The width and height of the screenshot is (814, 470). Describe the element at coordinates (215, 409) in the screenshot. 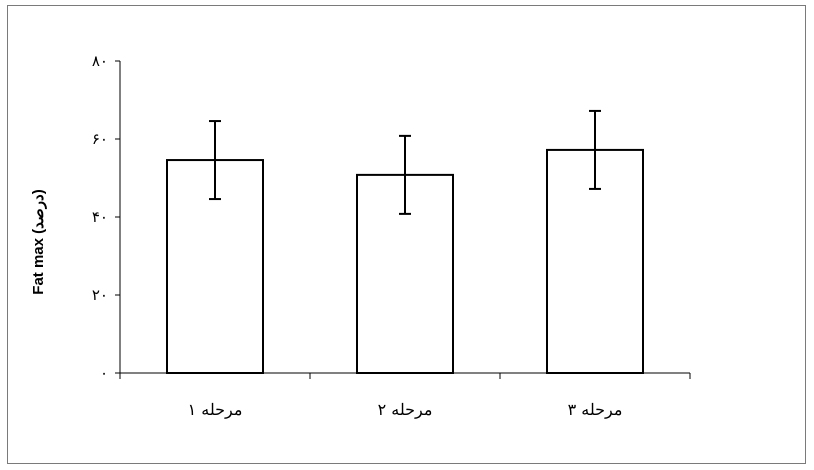

I see `x-category-label: مرحله ۱` at that location.